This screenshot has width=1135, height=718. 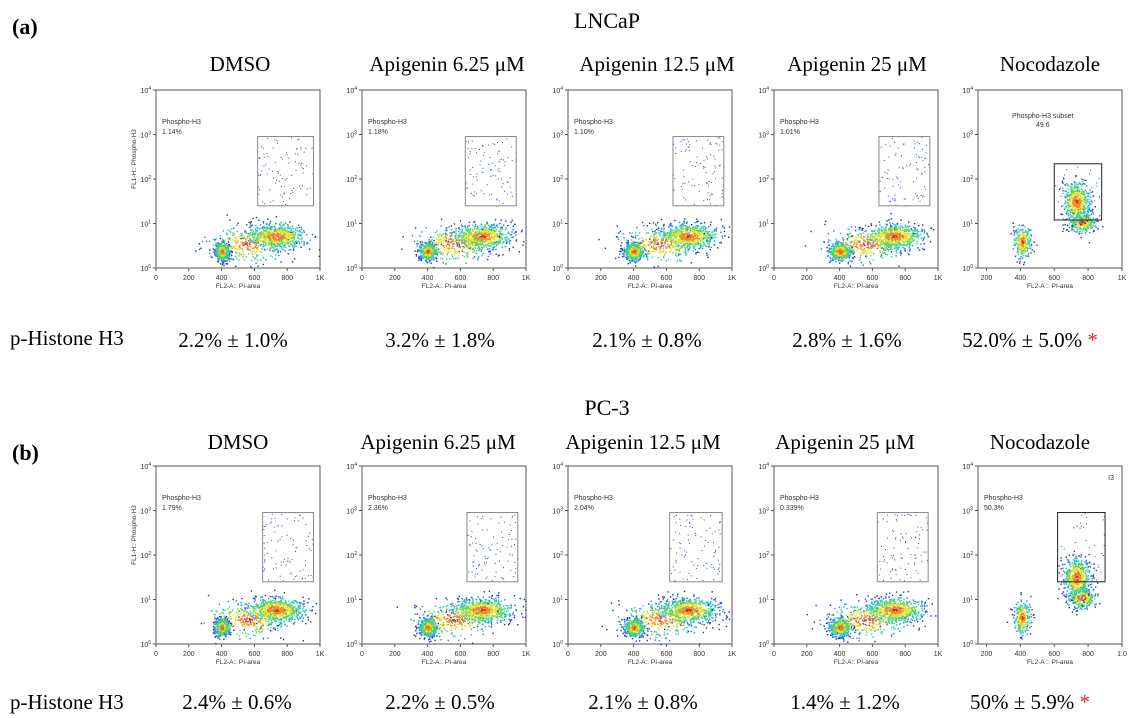 What do you see at coordinates (67, 338) in the screenshot?
I see `row-label-a: p-Histone H3` at bounding box center [67, 338].